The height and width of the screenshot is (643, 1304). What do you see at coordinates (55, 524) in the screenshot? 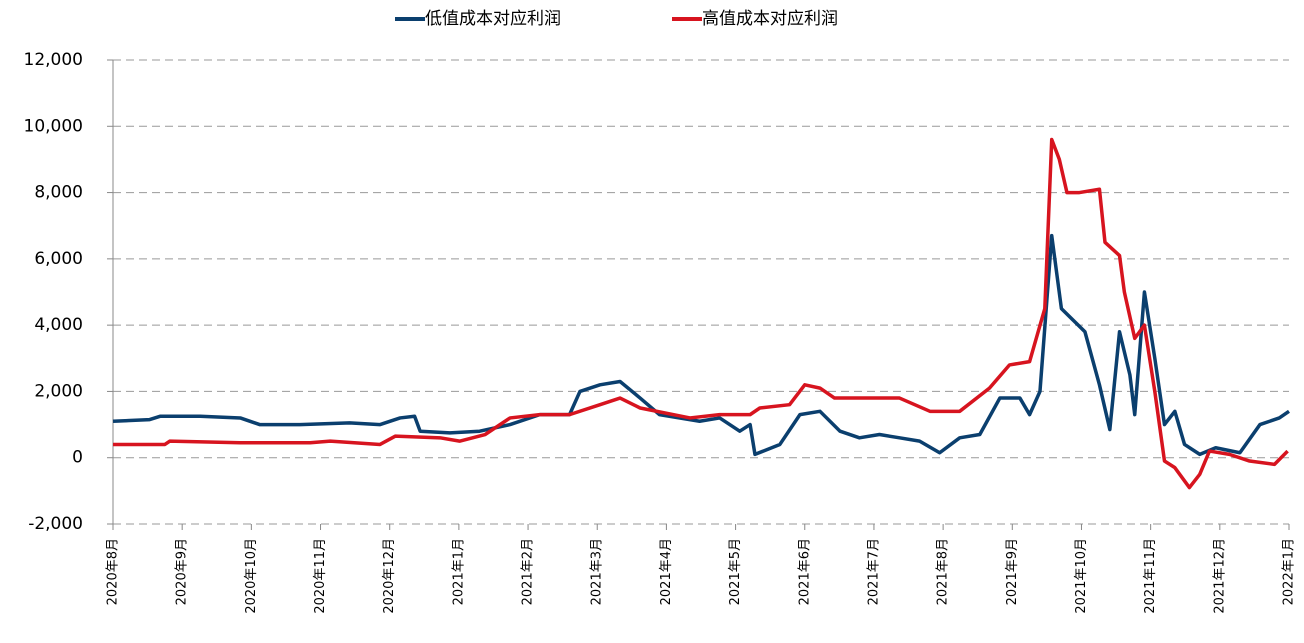
I see `y-tick-label: -2,000` at bounding box center [55, 524].